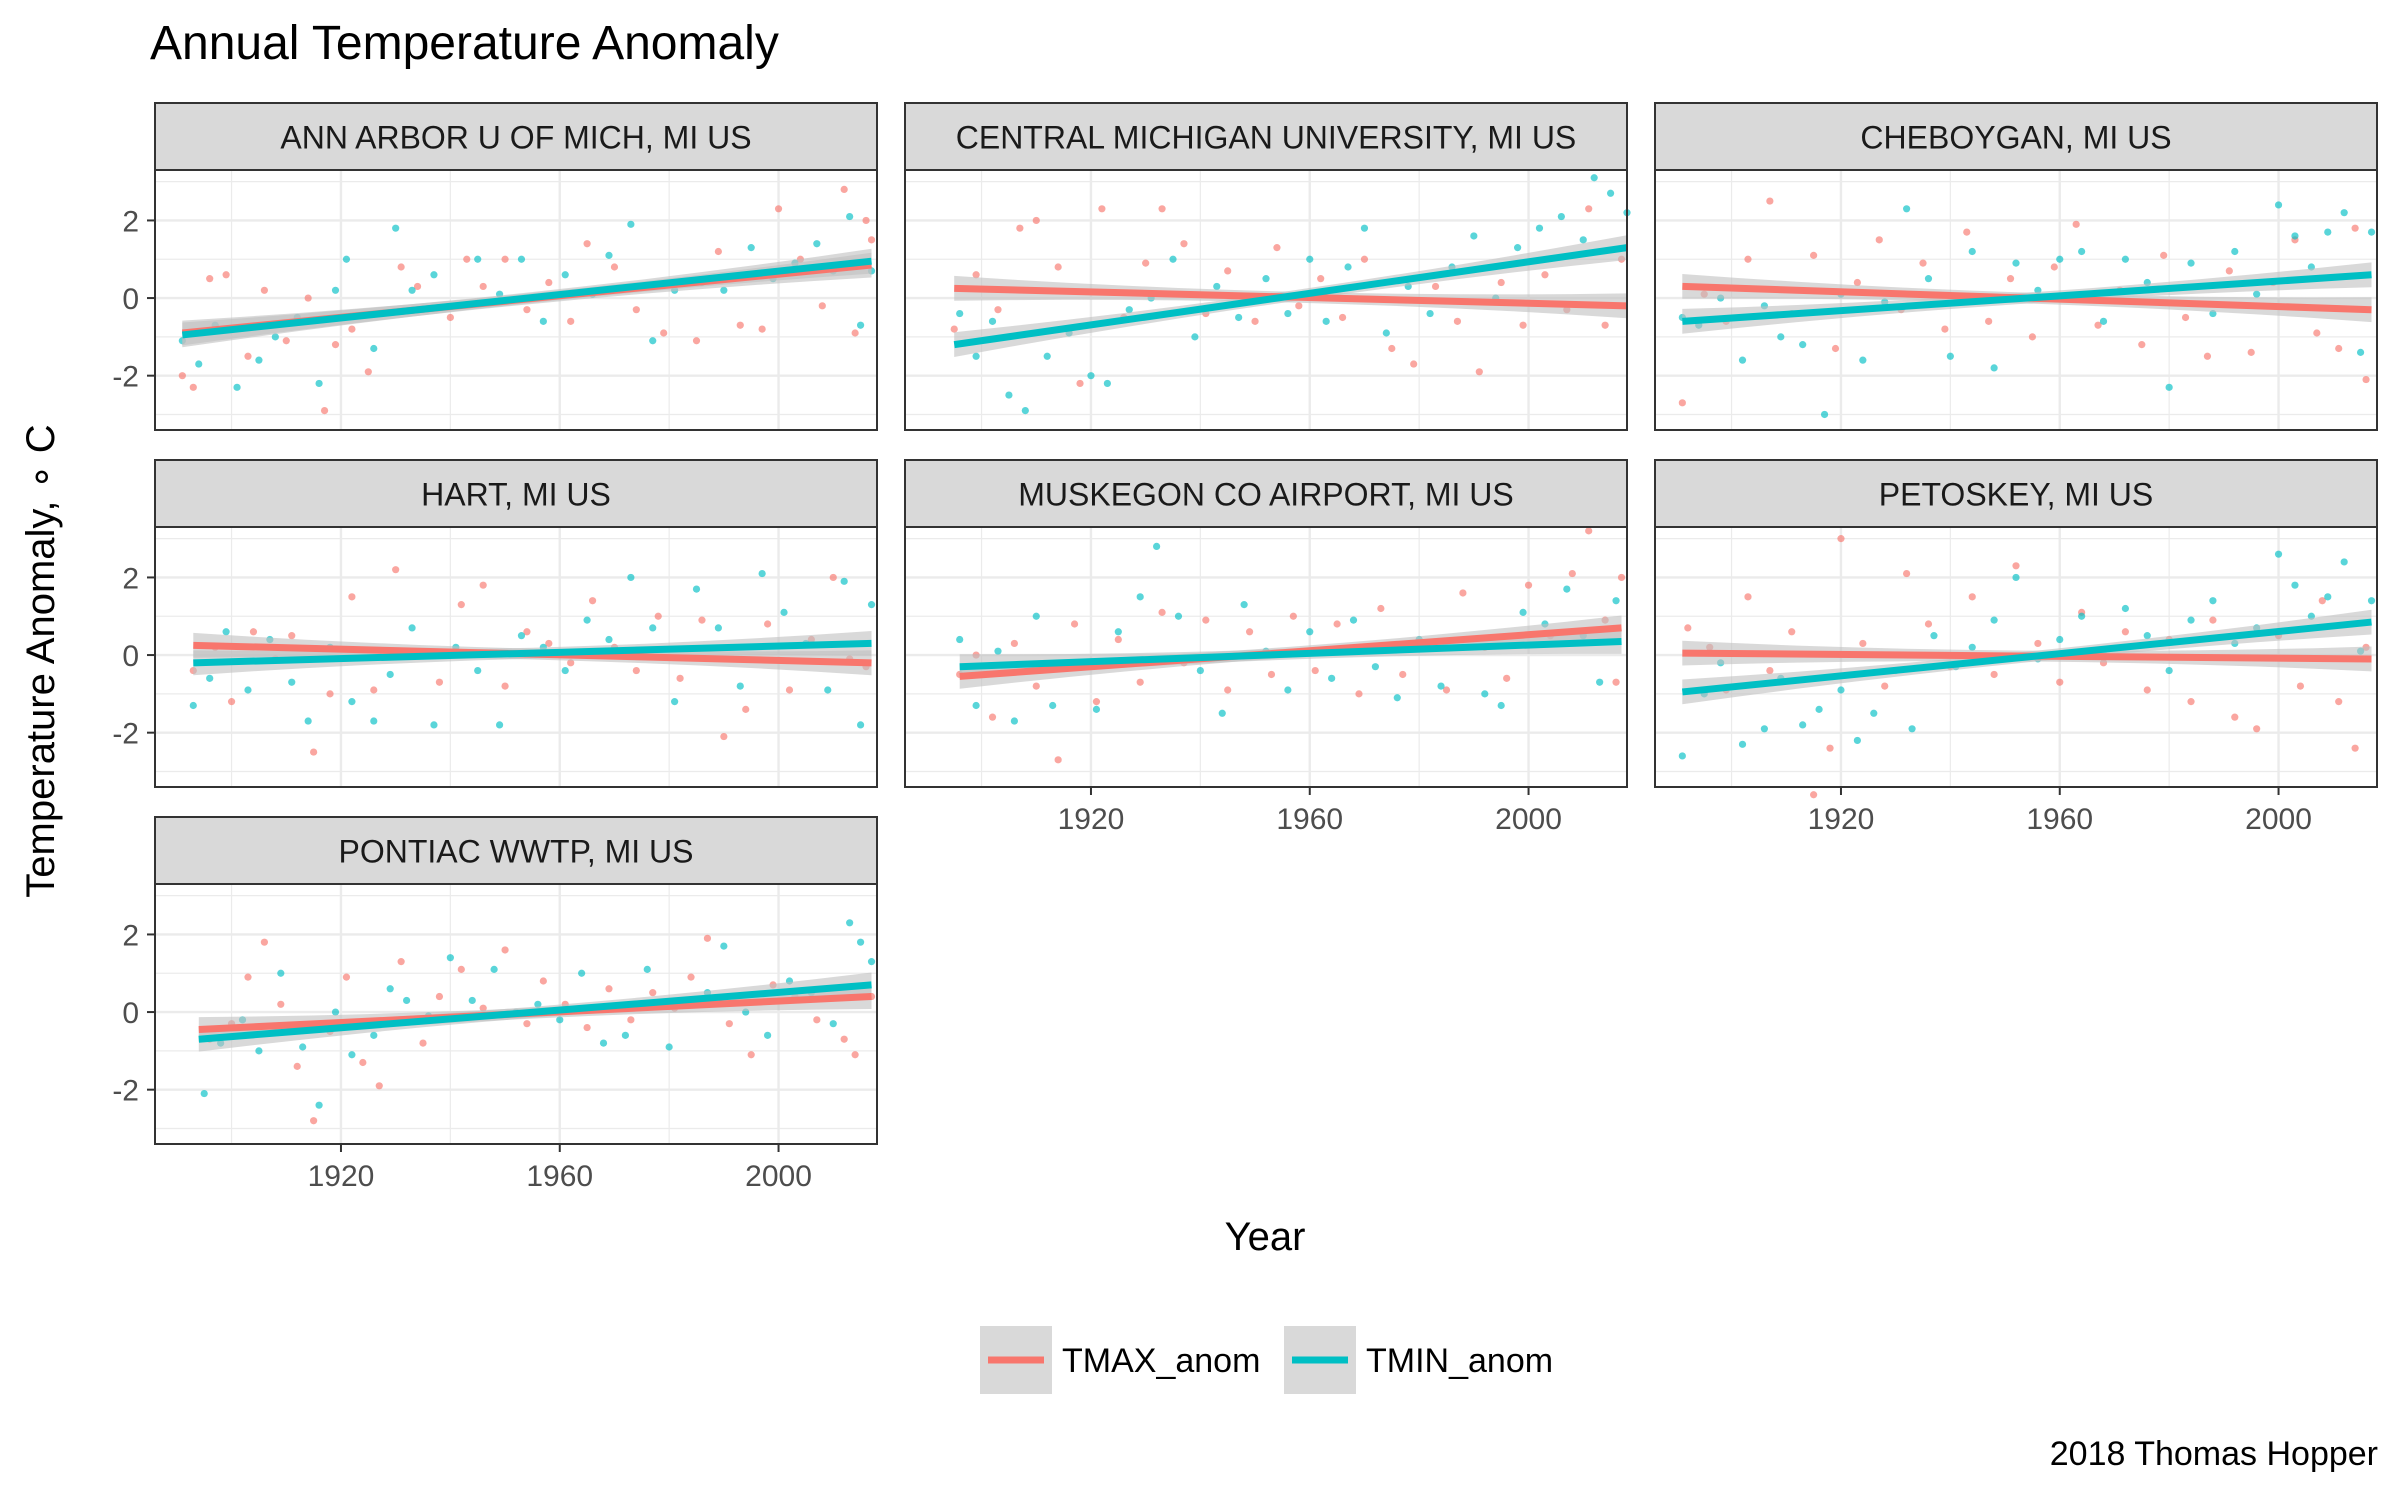  I want to click on panel-border, so click(516, 300).